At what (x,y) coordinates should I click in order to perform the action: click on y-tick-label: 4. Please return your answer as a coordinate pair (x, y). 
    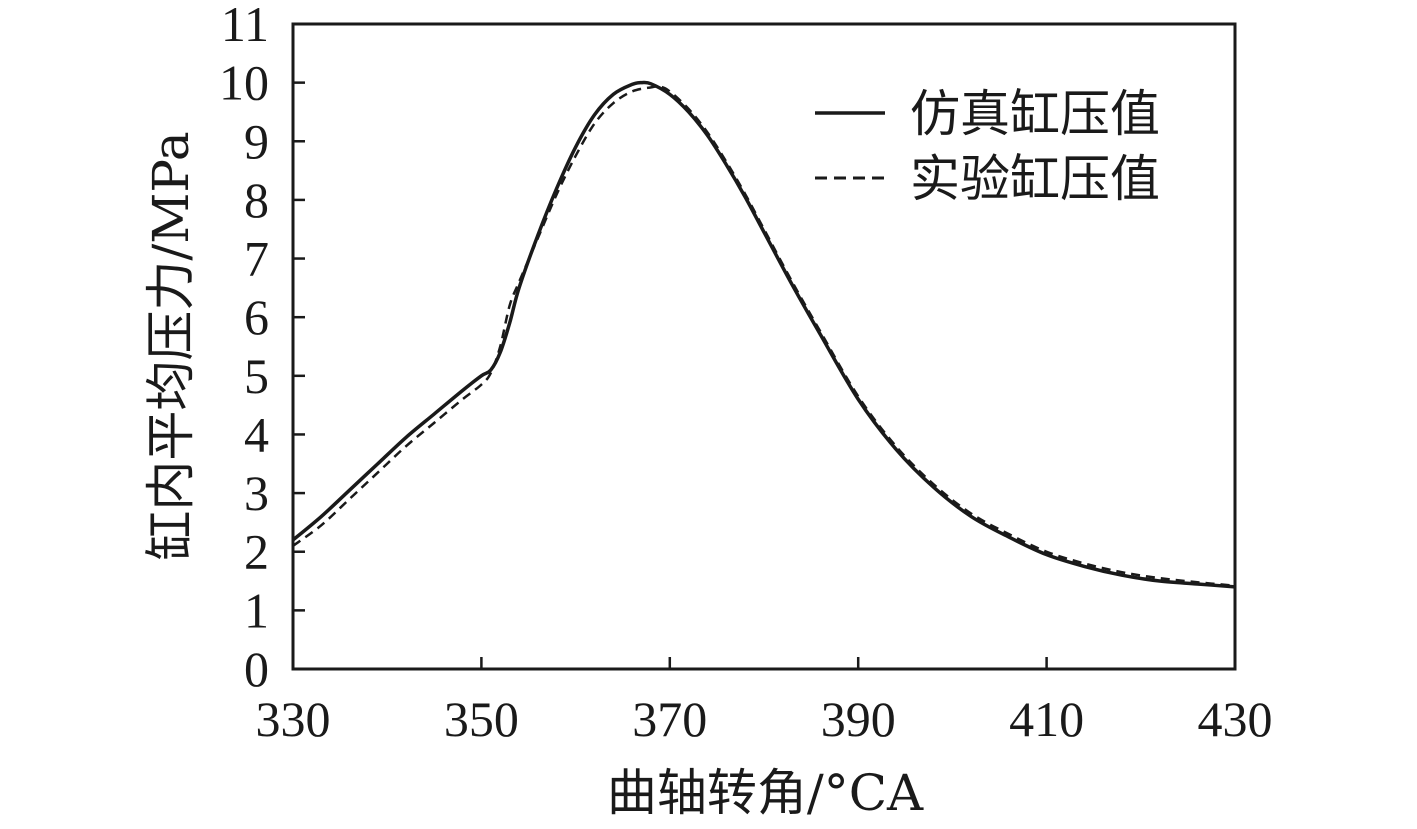
    Looking at the image, I should click on (256, 434).